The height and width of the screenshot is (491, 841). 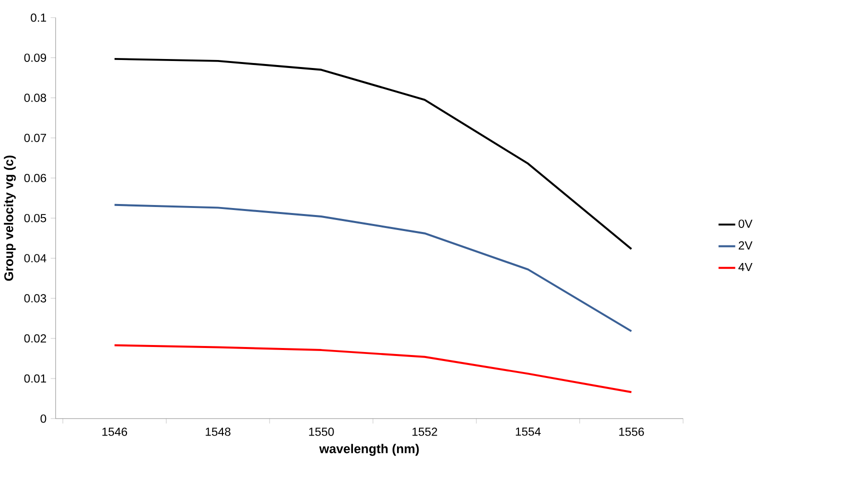 I want to click on x-tick-label: 1556, so click(x=631, y=432).